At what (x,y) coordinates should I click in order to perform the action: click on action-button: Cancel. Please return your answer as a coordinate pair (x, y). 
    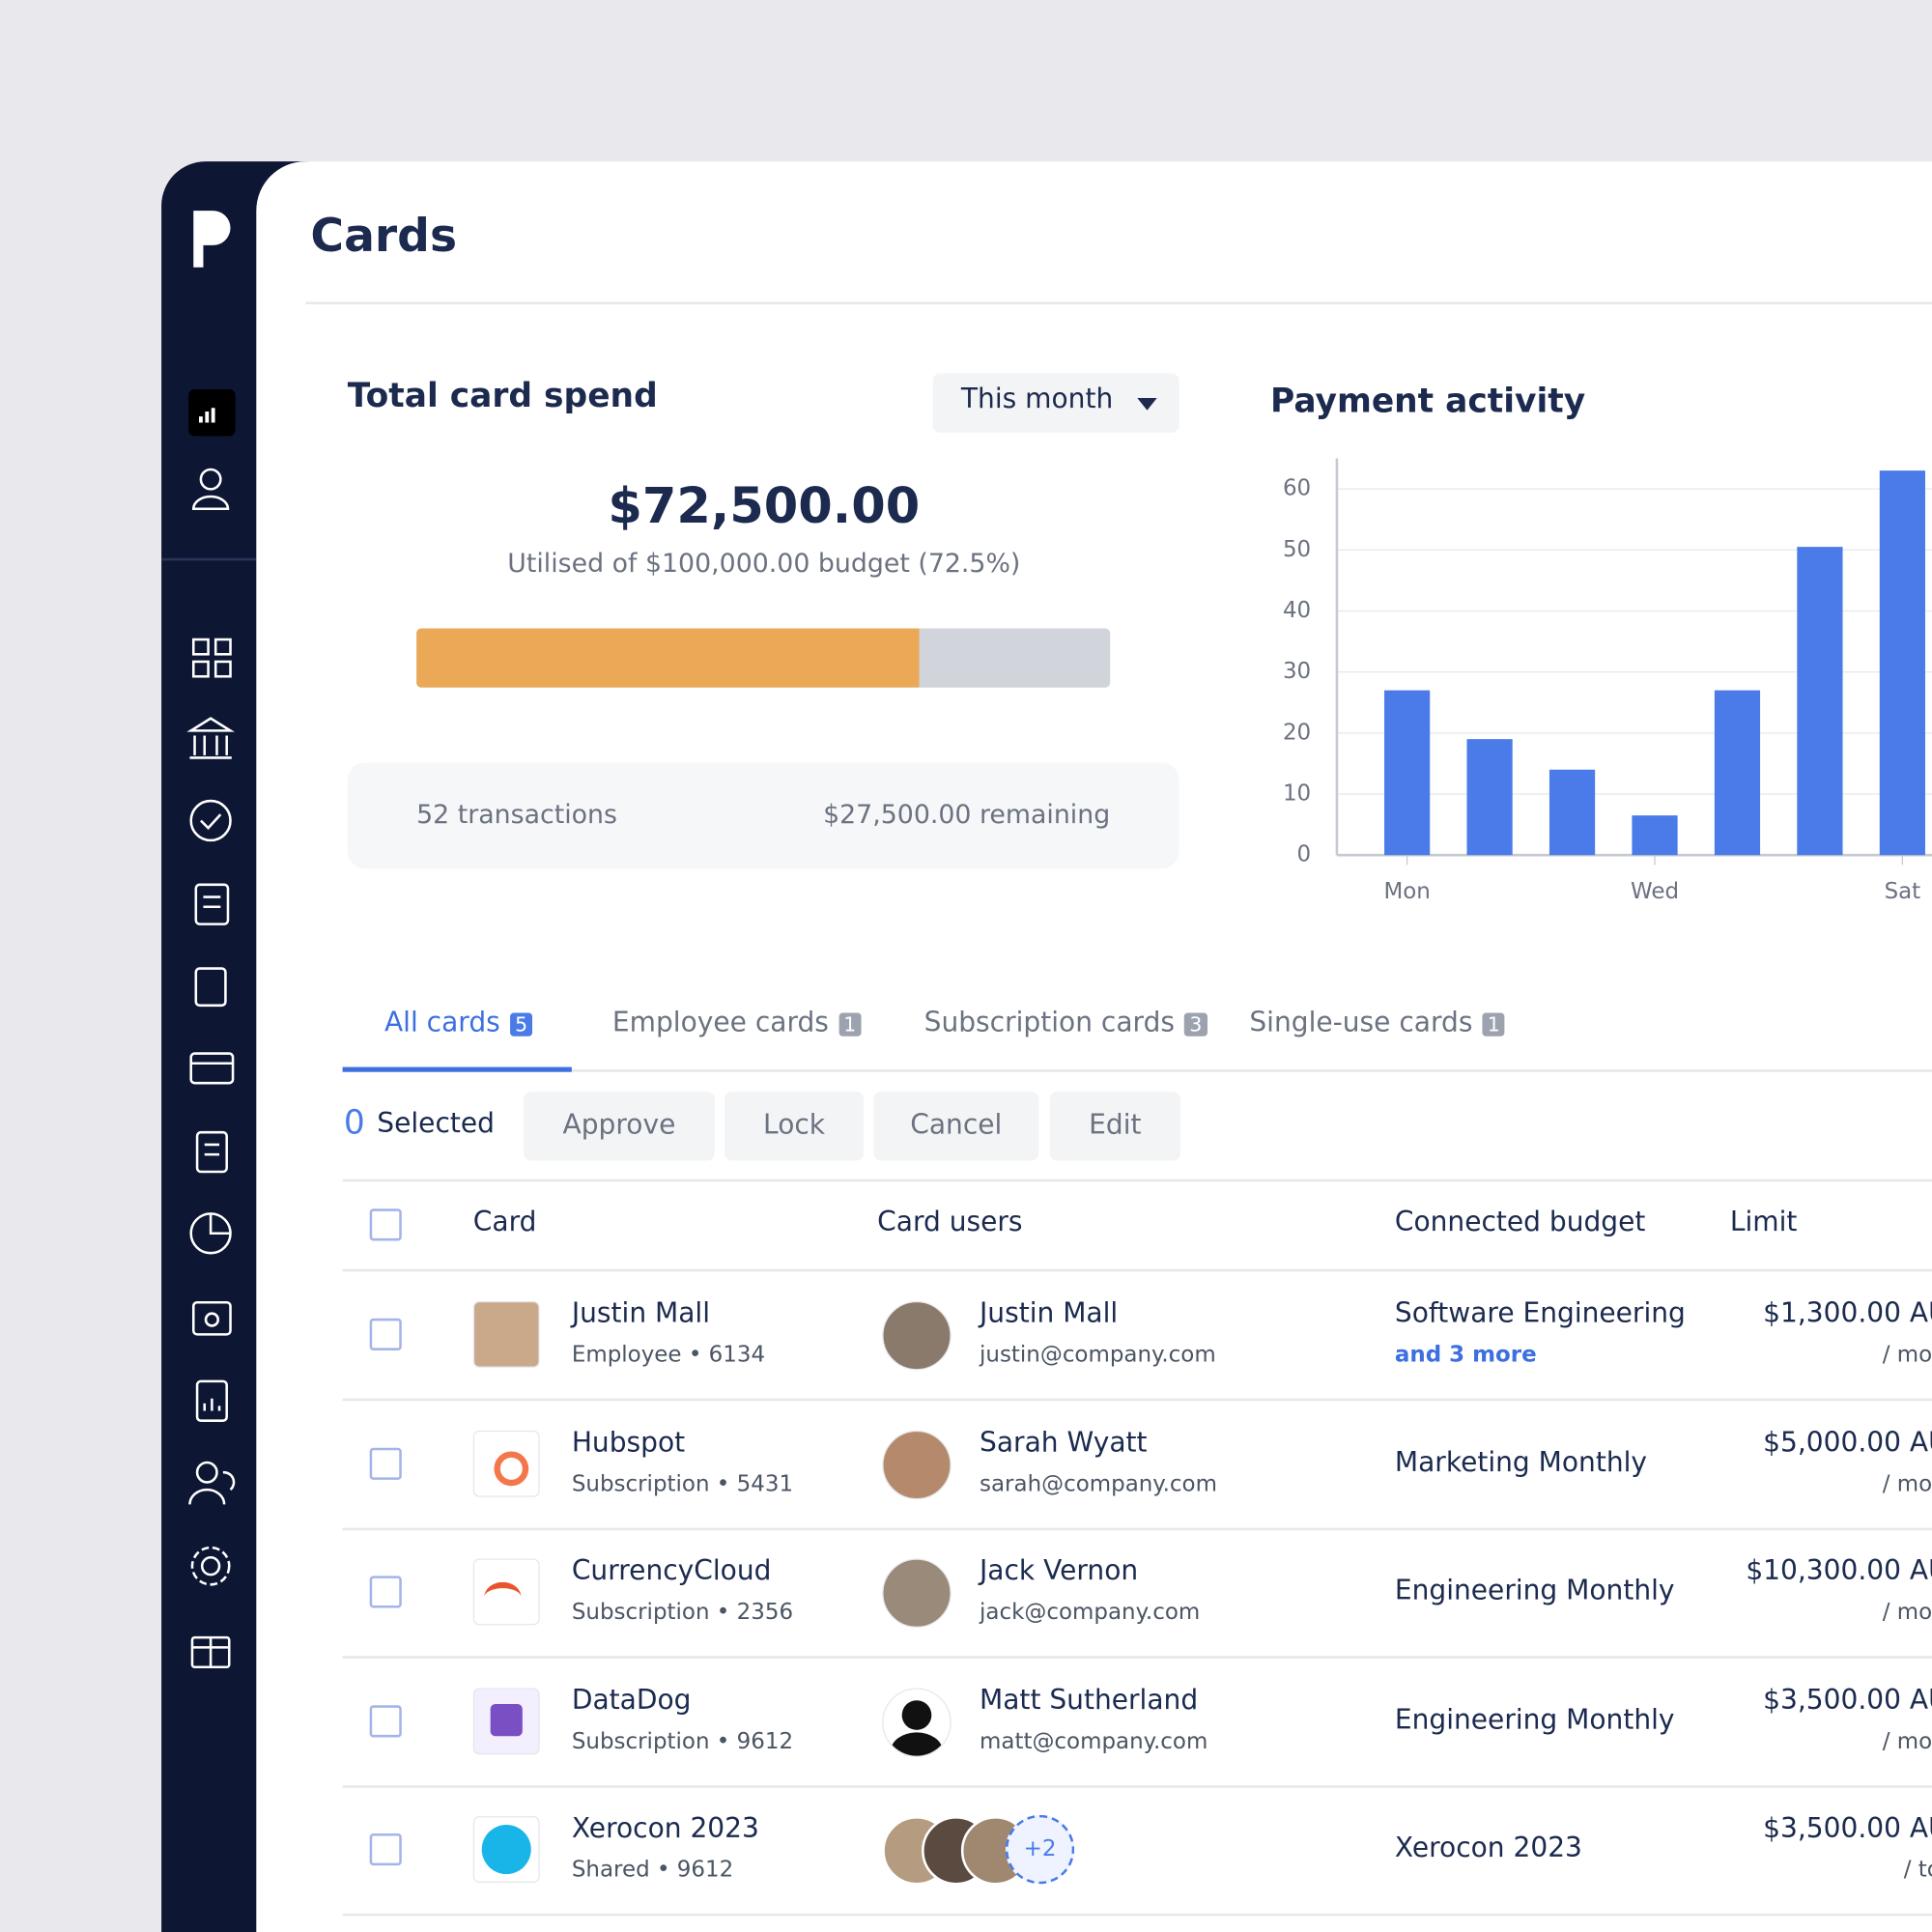
    Looking at the image, I should click on (956, 1126).